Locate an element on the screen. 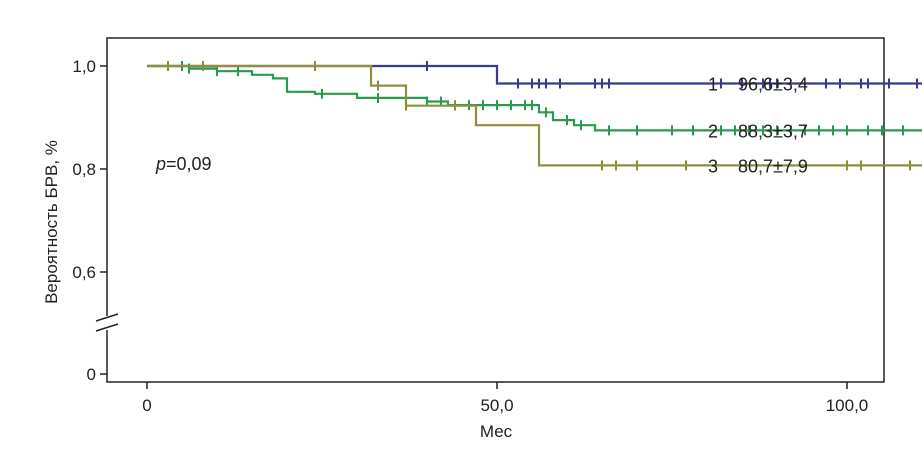 The width and height of the screenshot is (922, 449). x-tick-label: 100,0 is located at coordinates (847, 405).